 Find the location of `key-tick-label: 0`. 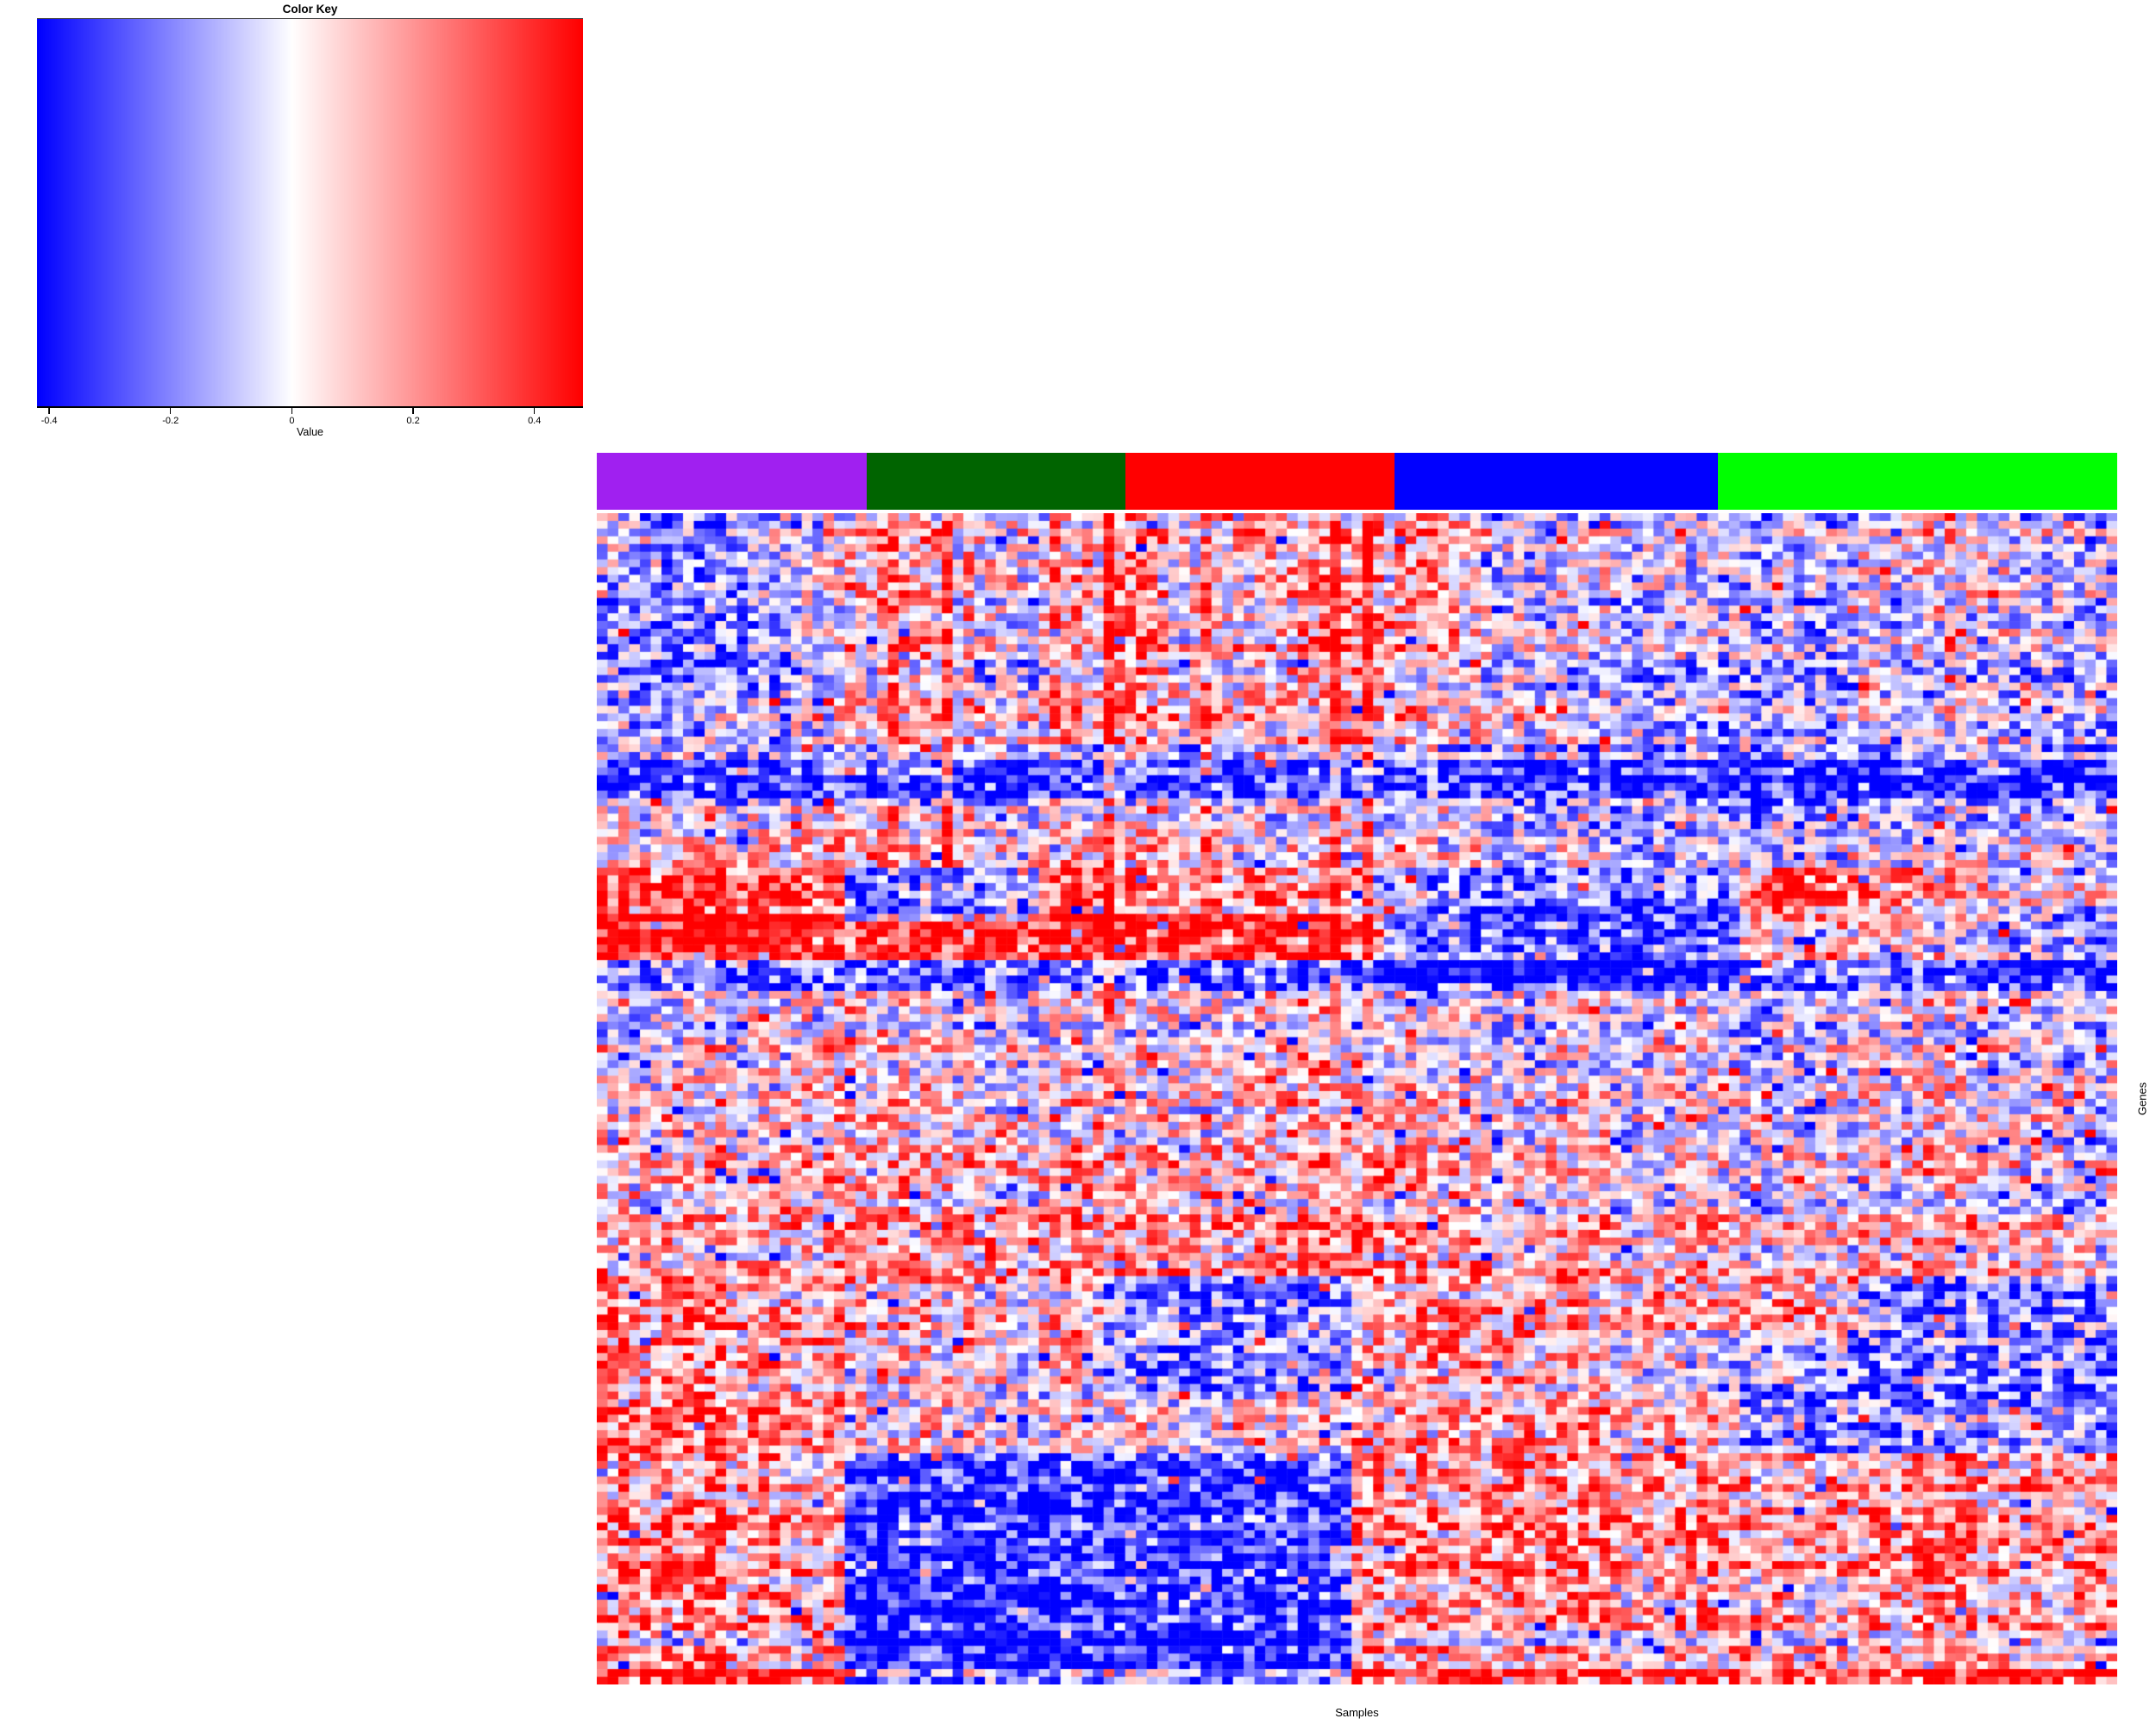

key-tick-label: 0 is located at coordinates (292, 421).